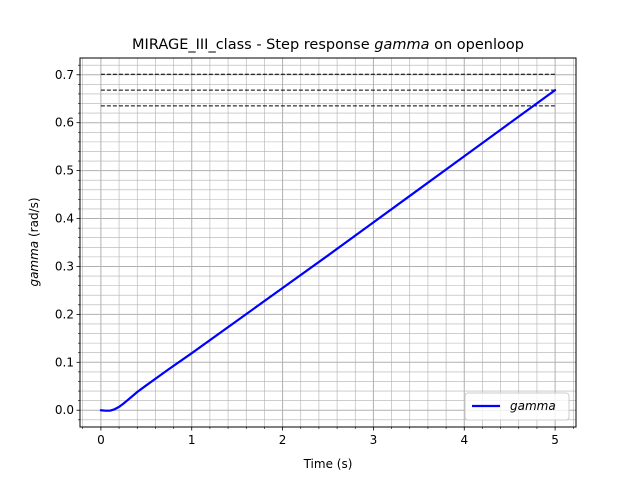 The image size is (640, 480). What do you see at coordinates (328, 464) in the screenshot?
I see `x-axis-label: Time (s)` at bounding box center [328, 464].